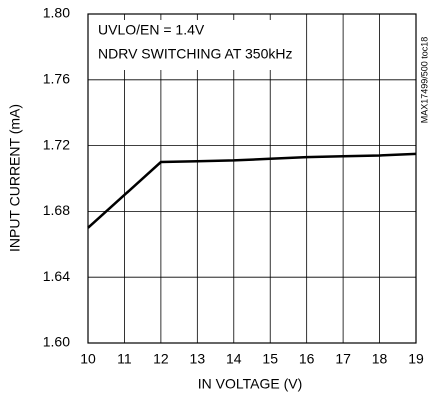  What do you see at coordinates (56, 79) in the screenshot?
I see `y-tick-label: 1.76` at bounding box center [56, 79].